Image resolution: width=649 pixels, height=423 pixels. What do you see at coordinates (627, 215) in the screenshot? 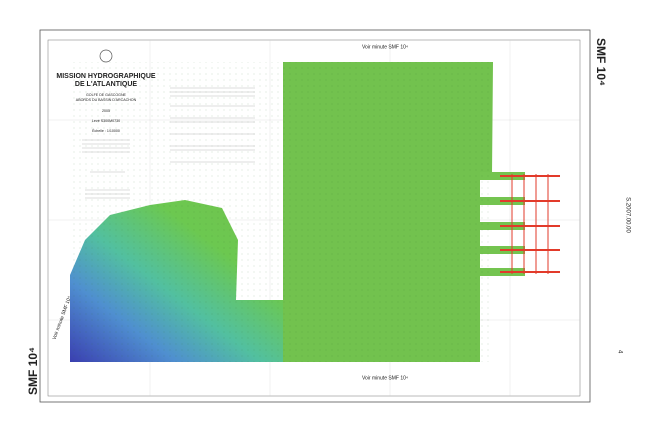
I see `side-reference: S.2007.00.00` at bounding box center [627, 215].